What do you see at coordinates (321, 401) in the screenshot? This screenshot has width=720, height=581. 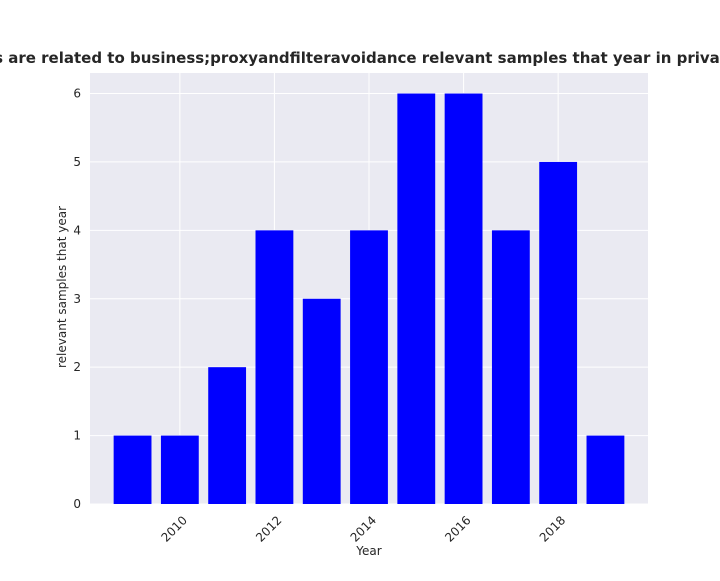 I see `bar-2013` at bounding box center [321, 401].